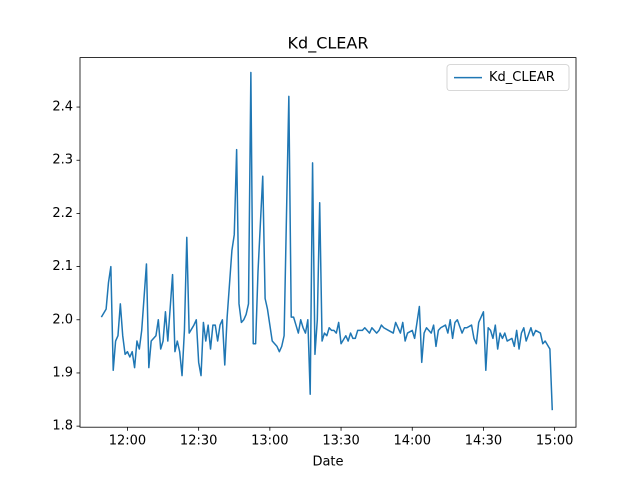 The height and width of the screenshot is (480, 640). Describe the element at coordinates (412, 441) in the screenshot. I see `x-tick-label: 14:00` at that location.